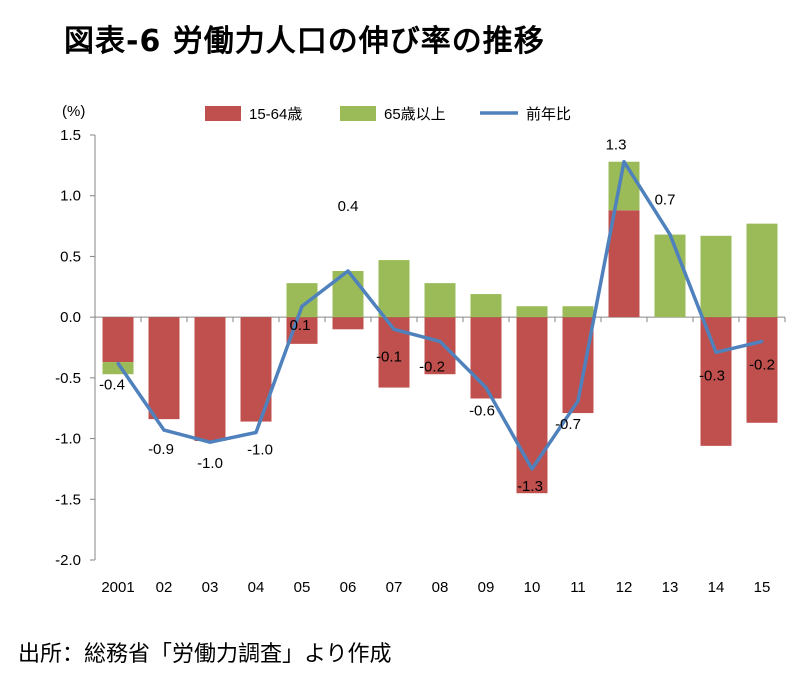 Image resolution: width=800 pixels, height=684 pixels. What do you see at coordinates (712, 375) in the screenshot?
I see `data-label: -0.3` at bounding box center [712, 375].